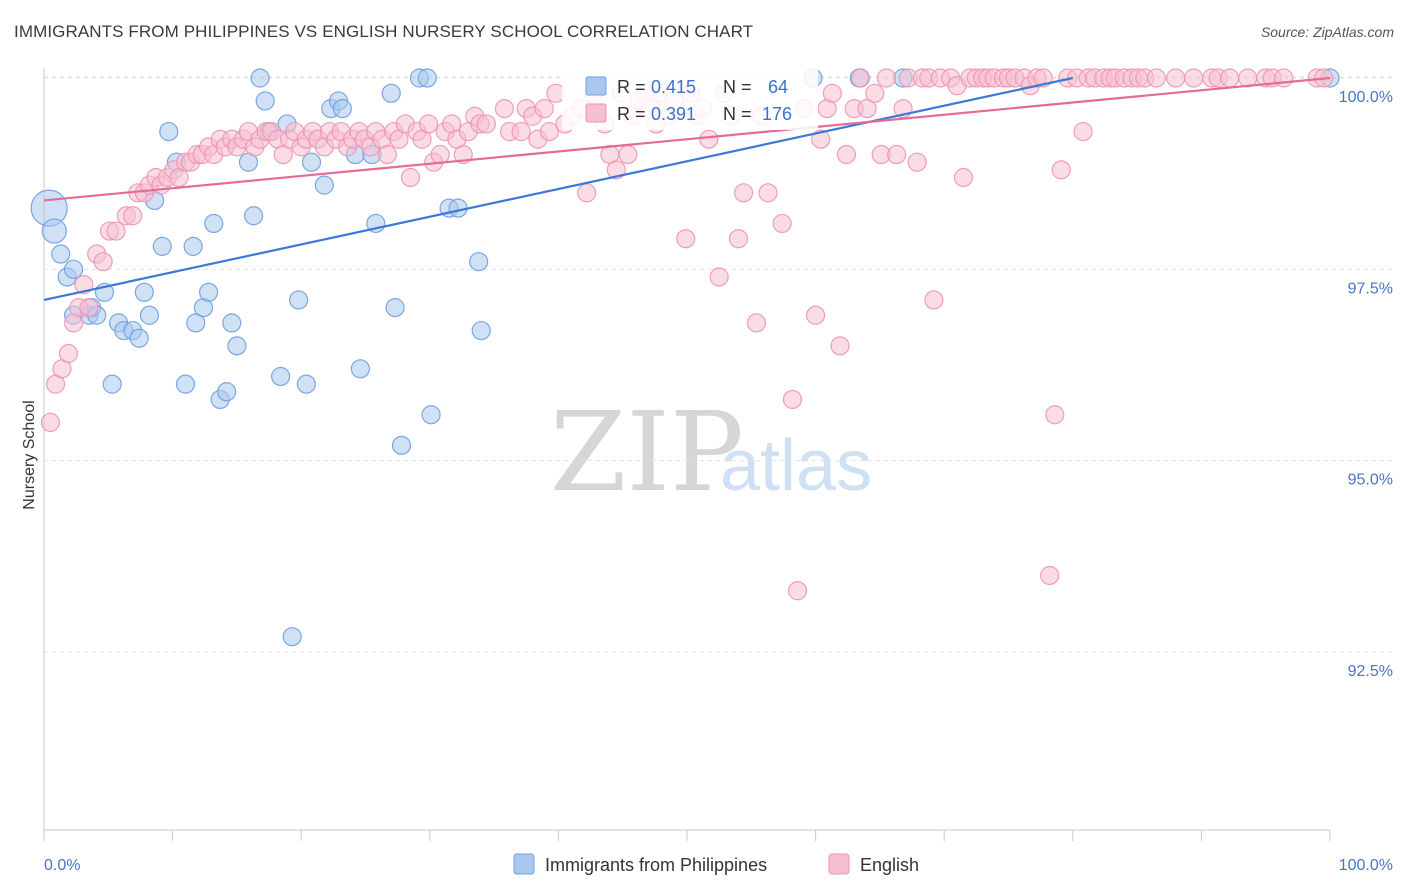 Image resolution: width=1406 pixels, height=892 pixels. What do you see at coordinates (631, 87) in the screenshot?
I see `legend-r-label-1: R =` at bounding box center [631, 87].